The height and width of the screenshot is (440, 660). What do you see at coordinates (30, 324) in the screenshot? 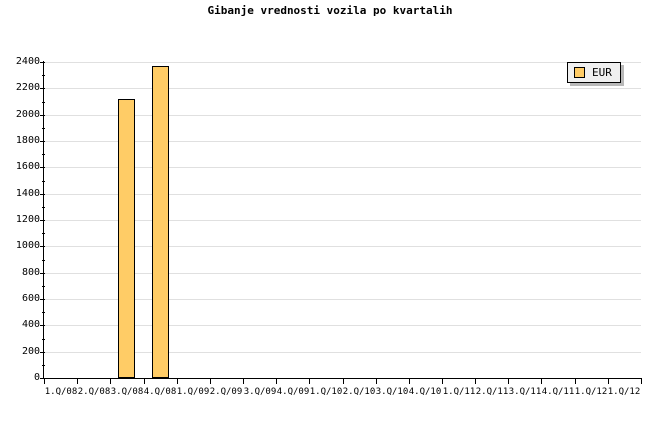
I see `y-axis-tick-label: 400` at bounding box center [30, 324].